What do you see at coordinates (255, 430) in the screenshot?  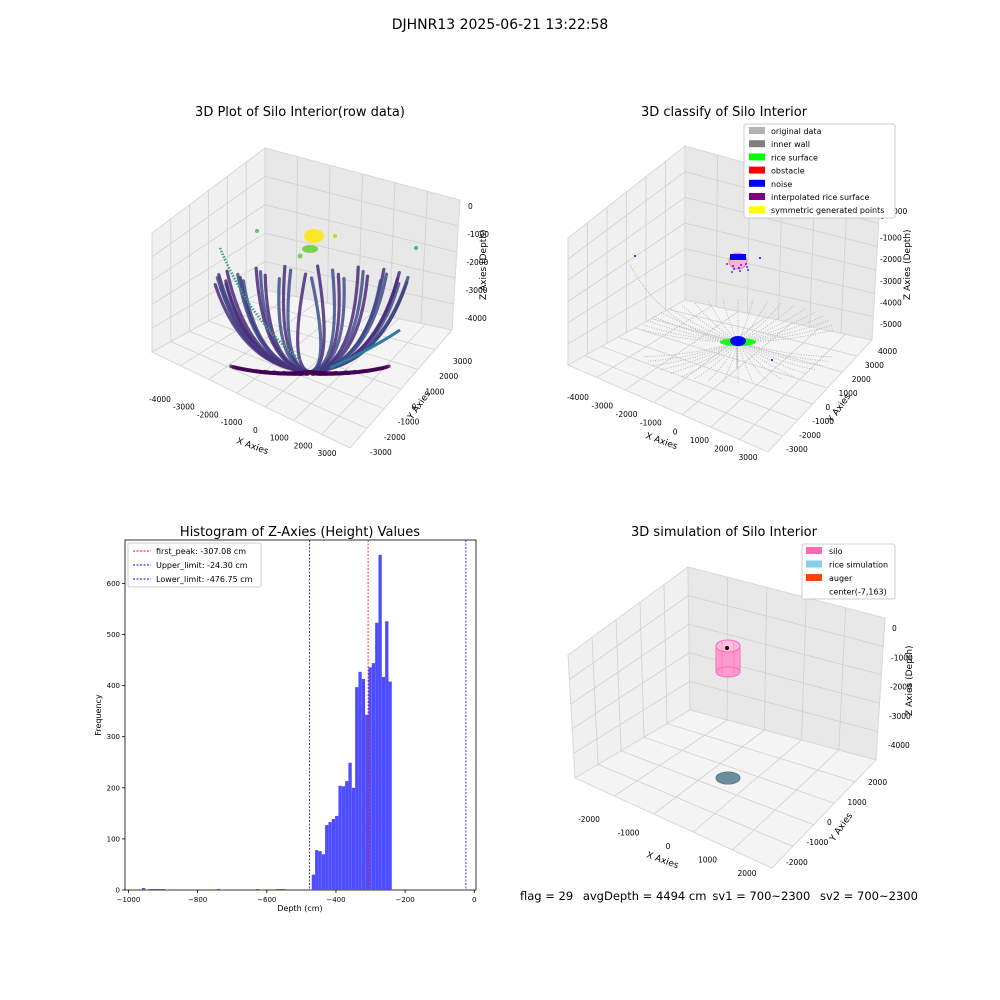 I see `x-tick-label: 0` at bounding box center [255, 430].